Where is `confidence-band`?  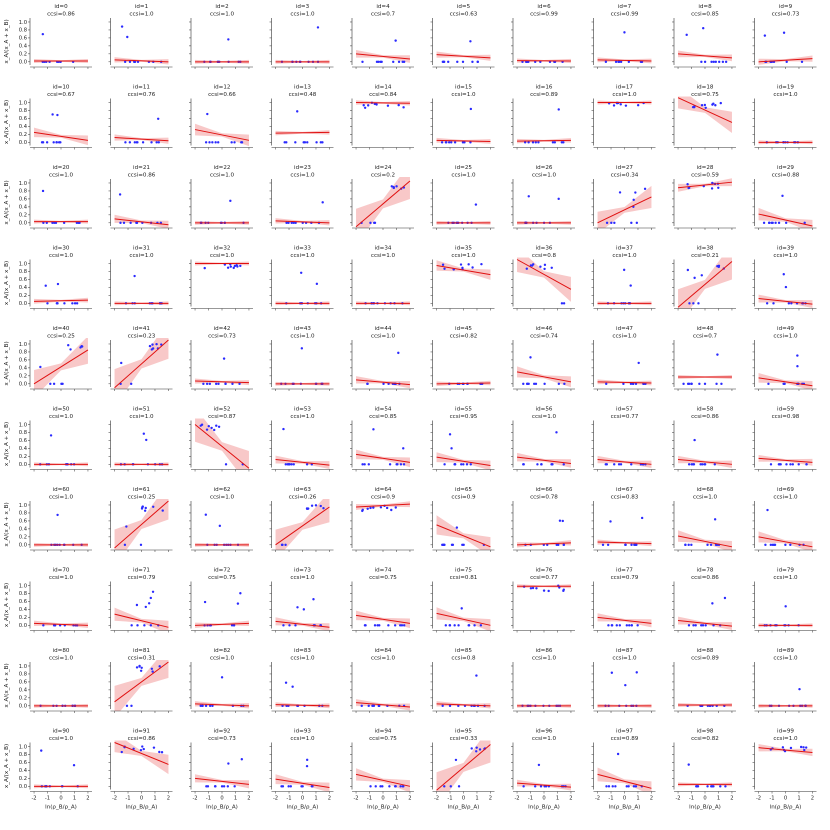
confidence-band is located at coordinates (302, 524).